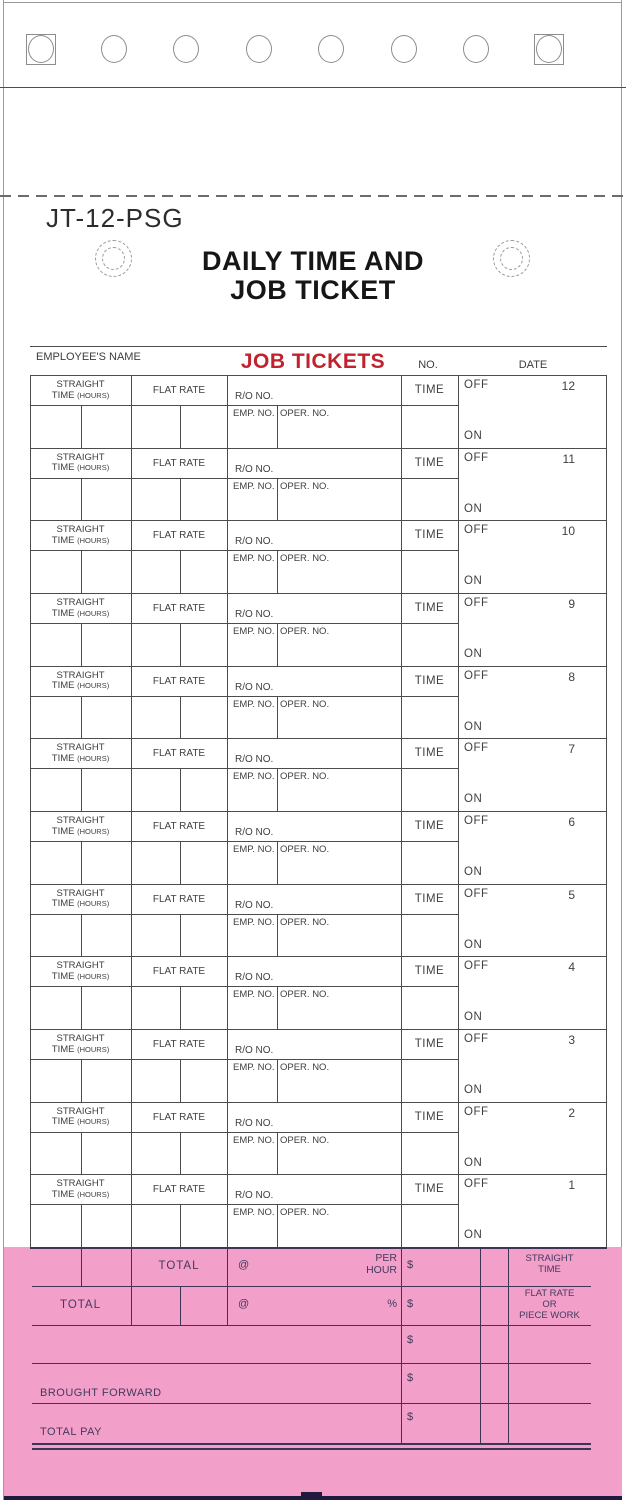 The width and height of the screenshot is (626, 1500). What do you see at coordinates (410, 1378) in the screenshot?
I see `dollar-sign-row4: $` at bounding box center [410, 1378].